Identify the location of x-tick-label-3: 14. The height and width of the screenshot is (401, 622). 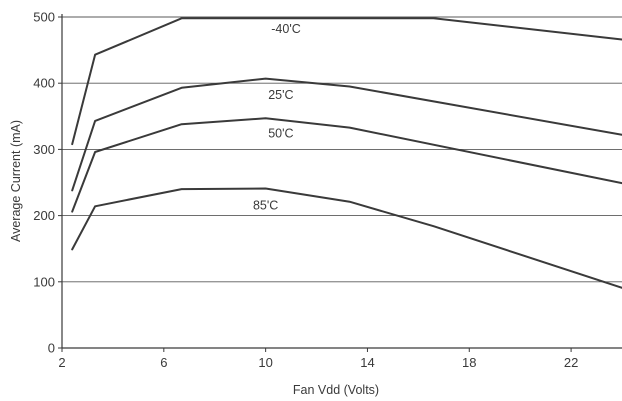
(367, 362).